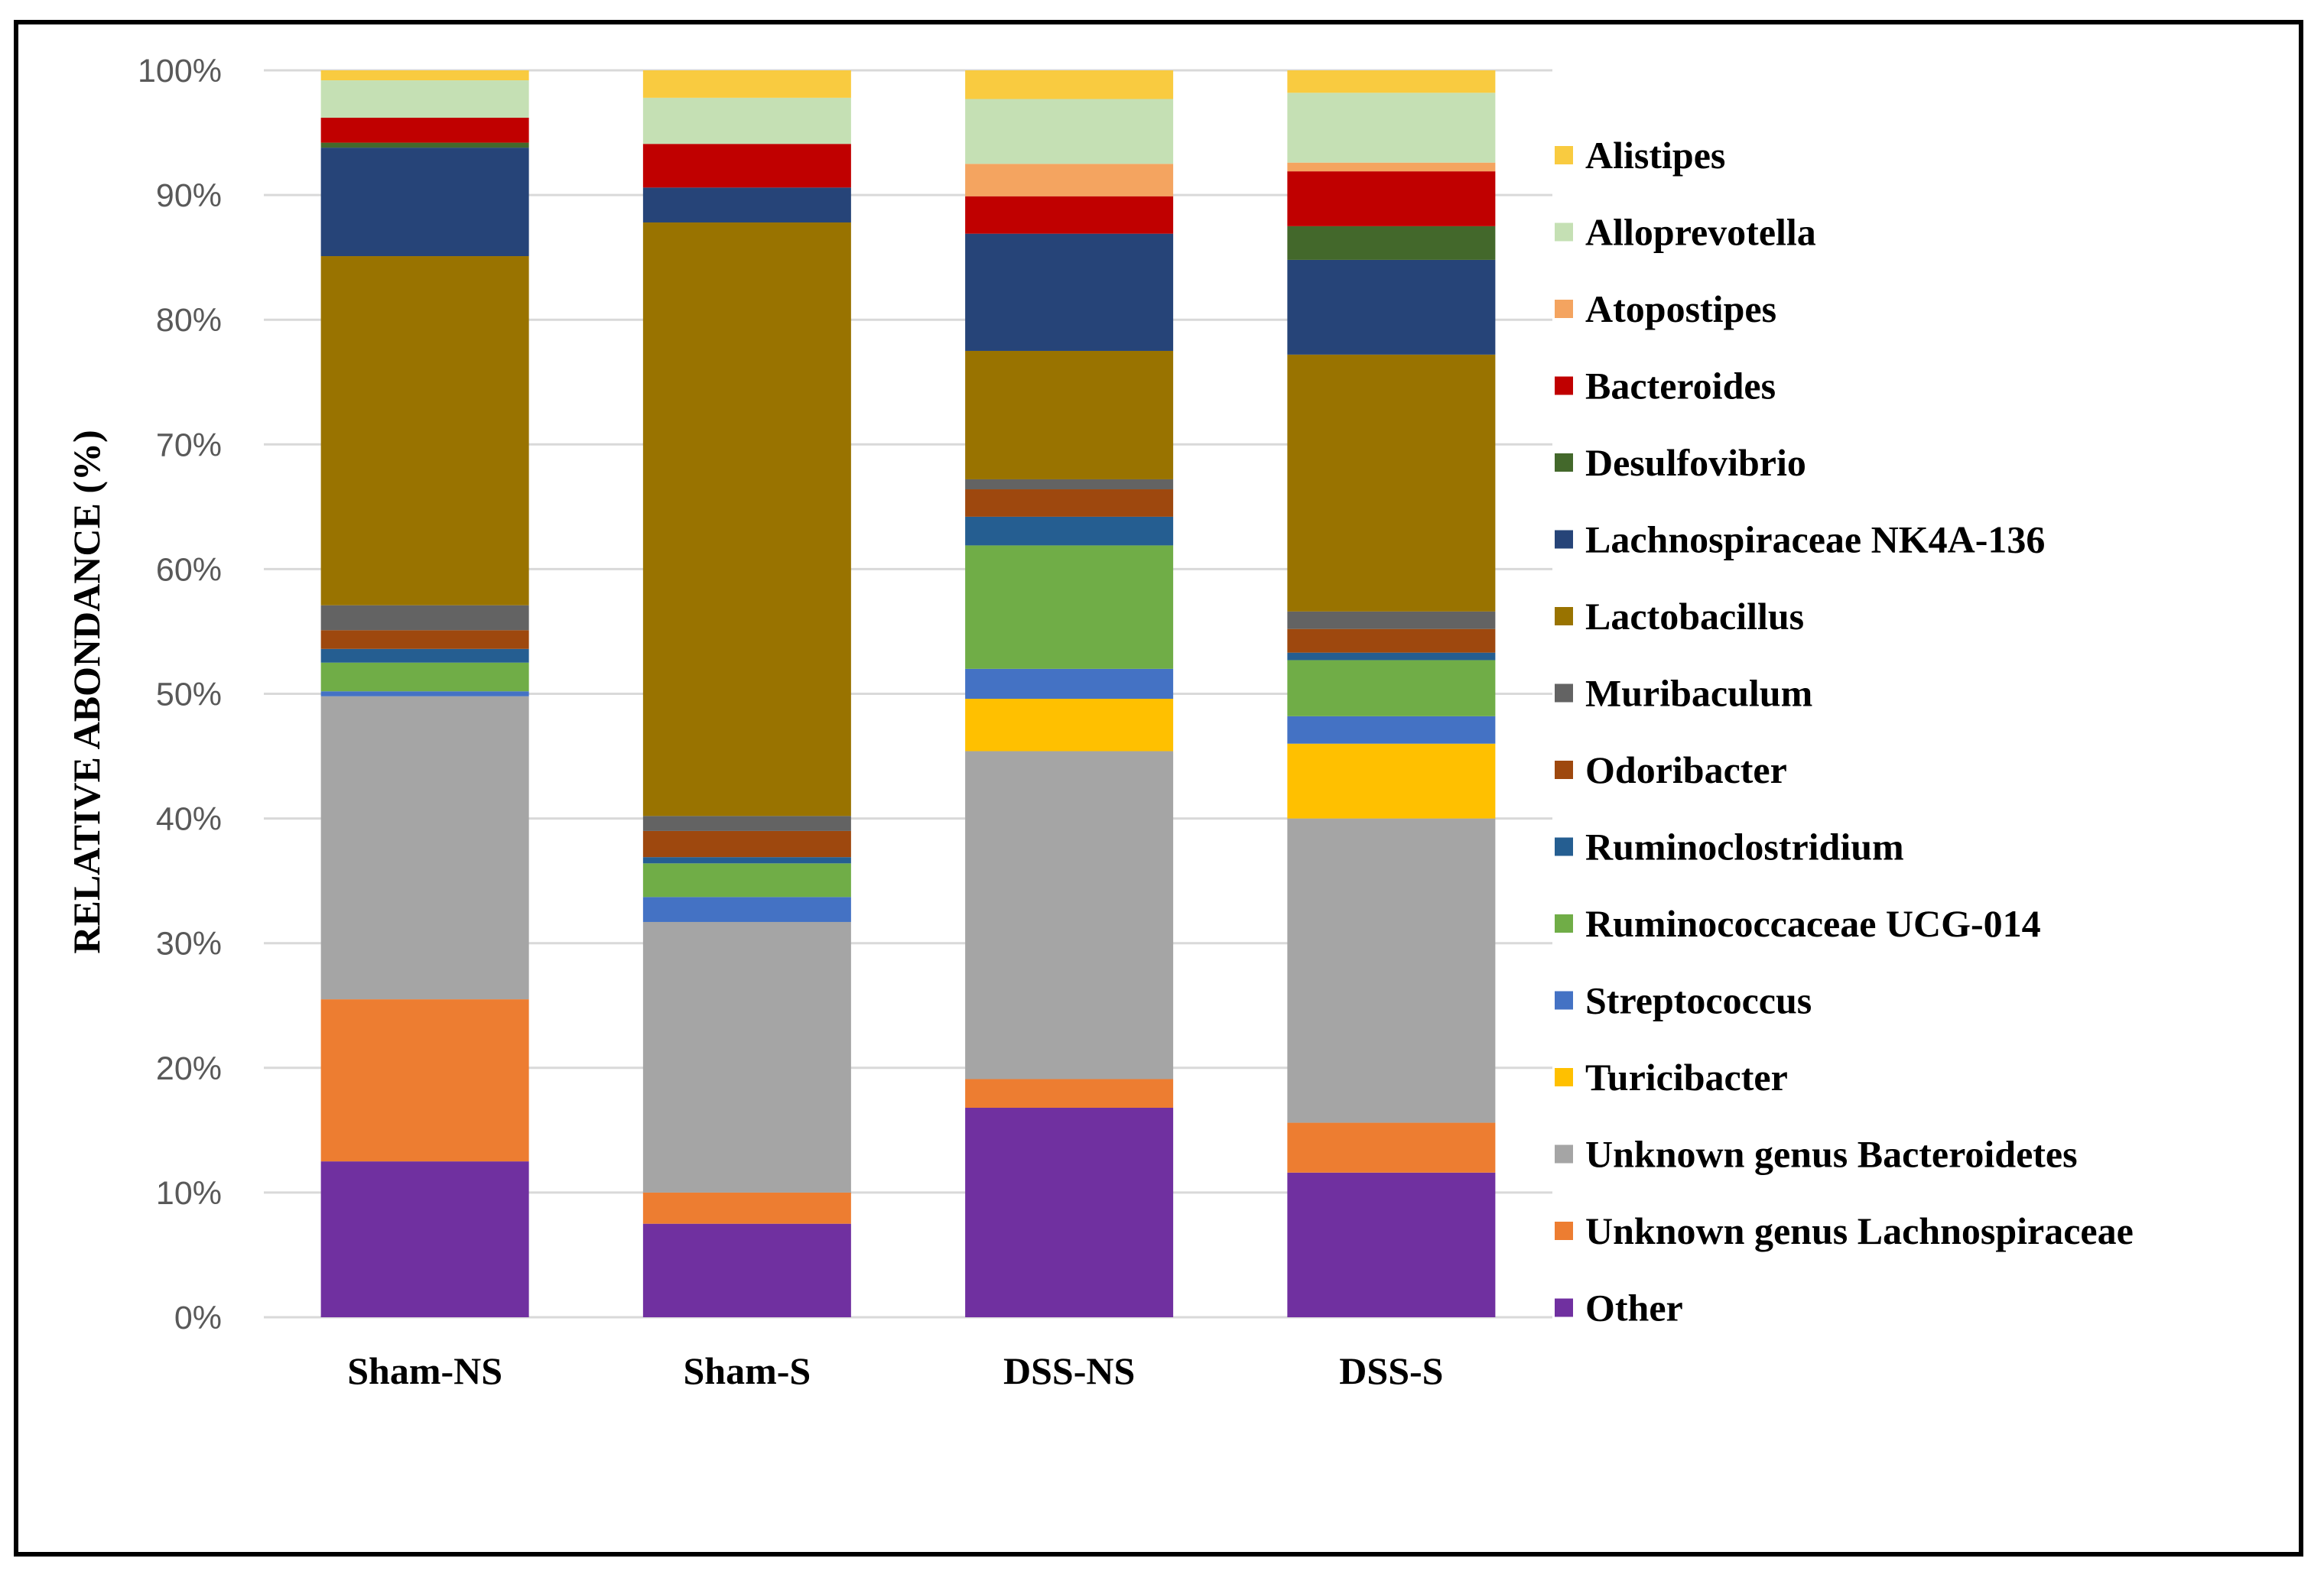 The height and width of the screenshot is (1581, 2324). I want to click on y-tick-label: 60%, so click(189, 570).